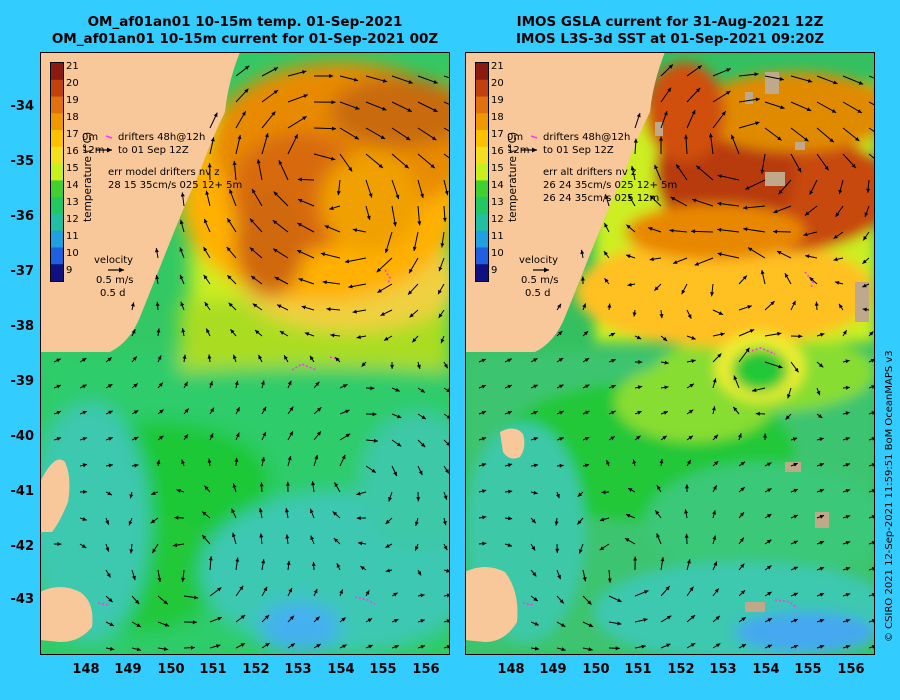 This screenshot has width=900, height=700. I want to click on right-velocity-speed: 0.5 m/s, so click(540, 280).